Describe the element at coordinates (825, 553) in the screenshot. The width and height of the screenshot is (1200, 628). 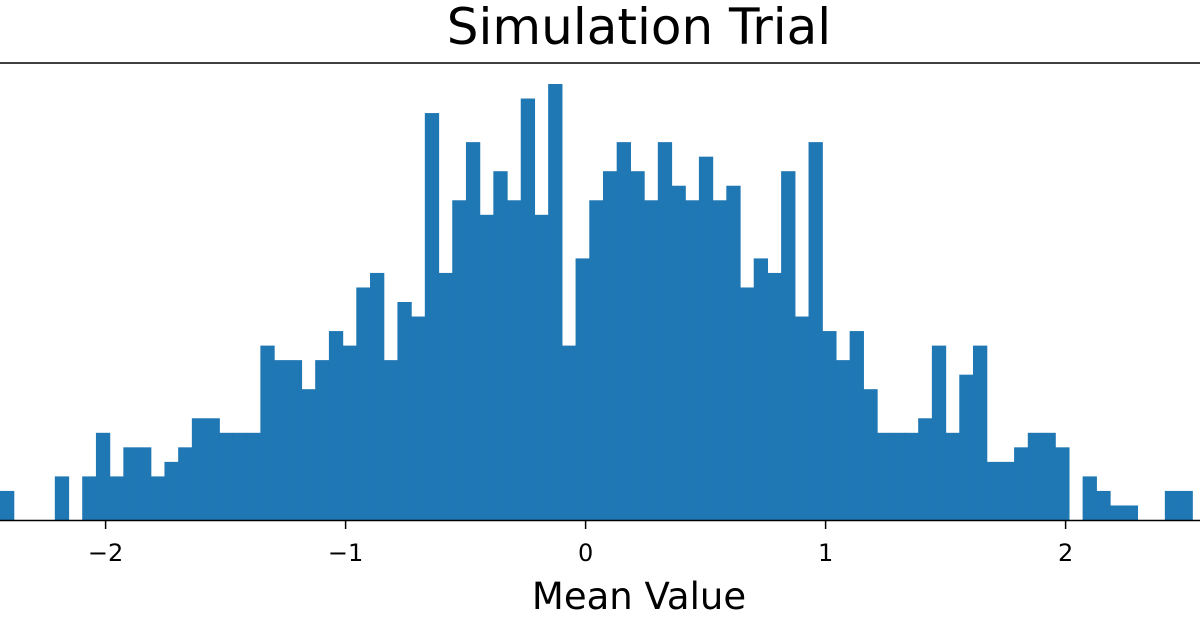
I see `x-tick-label: 1` at that location.